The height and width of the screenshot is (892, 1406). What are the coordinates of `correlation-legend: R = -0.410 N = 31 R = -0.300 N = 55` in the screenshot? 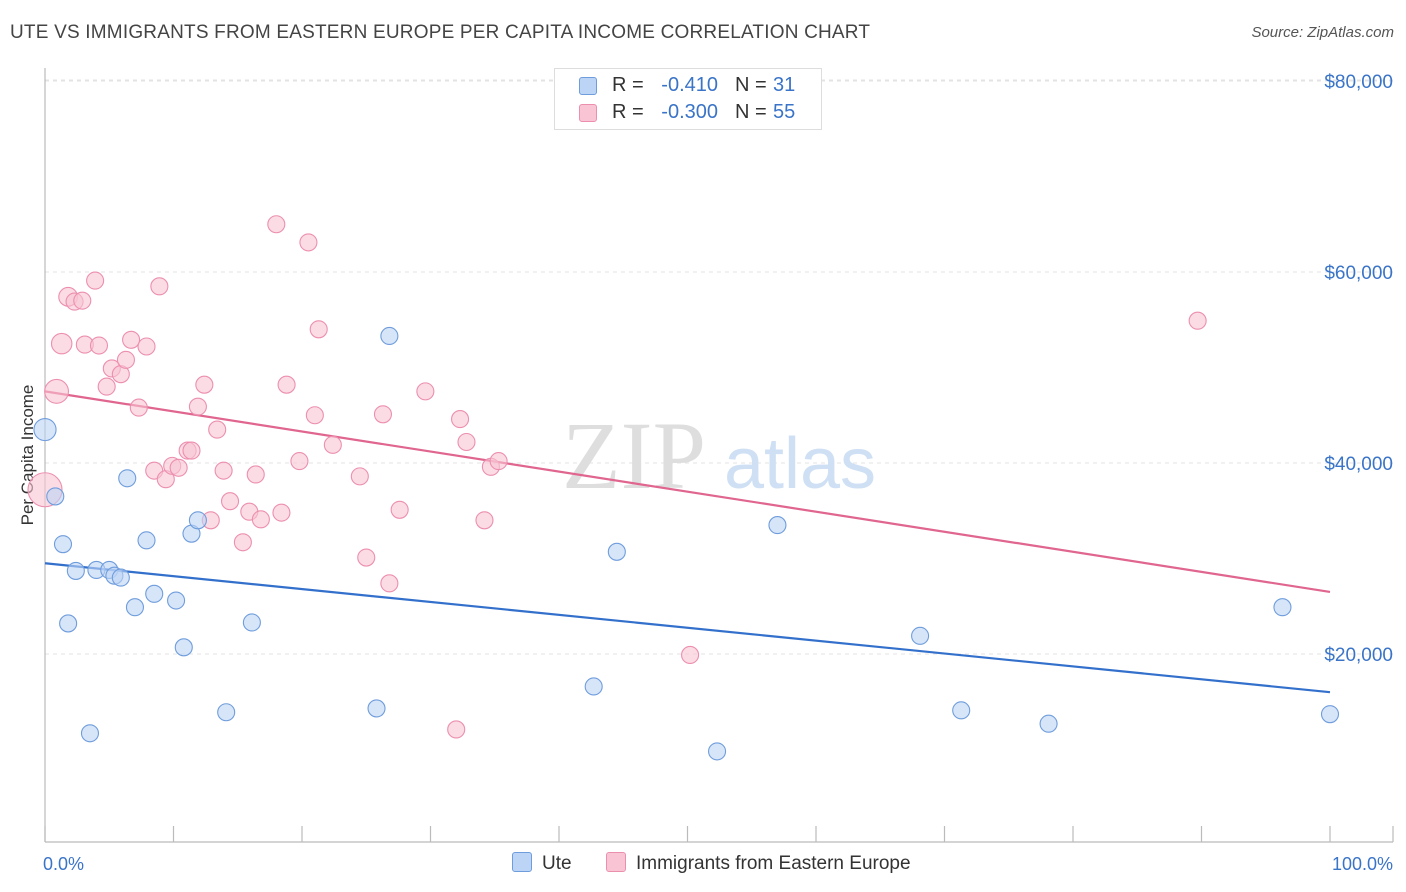 It's located at (688, 99).